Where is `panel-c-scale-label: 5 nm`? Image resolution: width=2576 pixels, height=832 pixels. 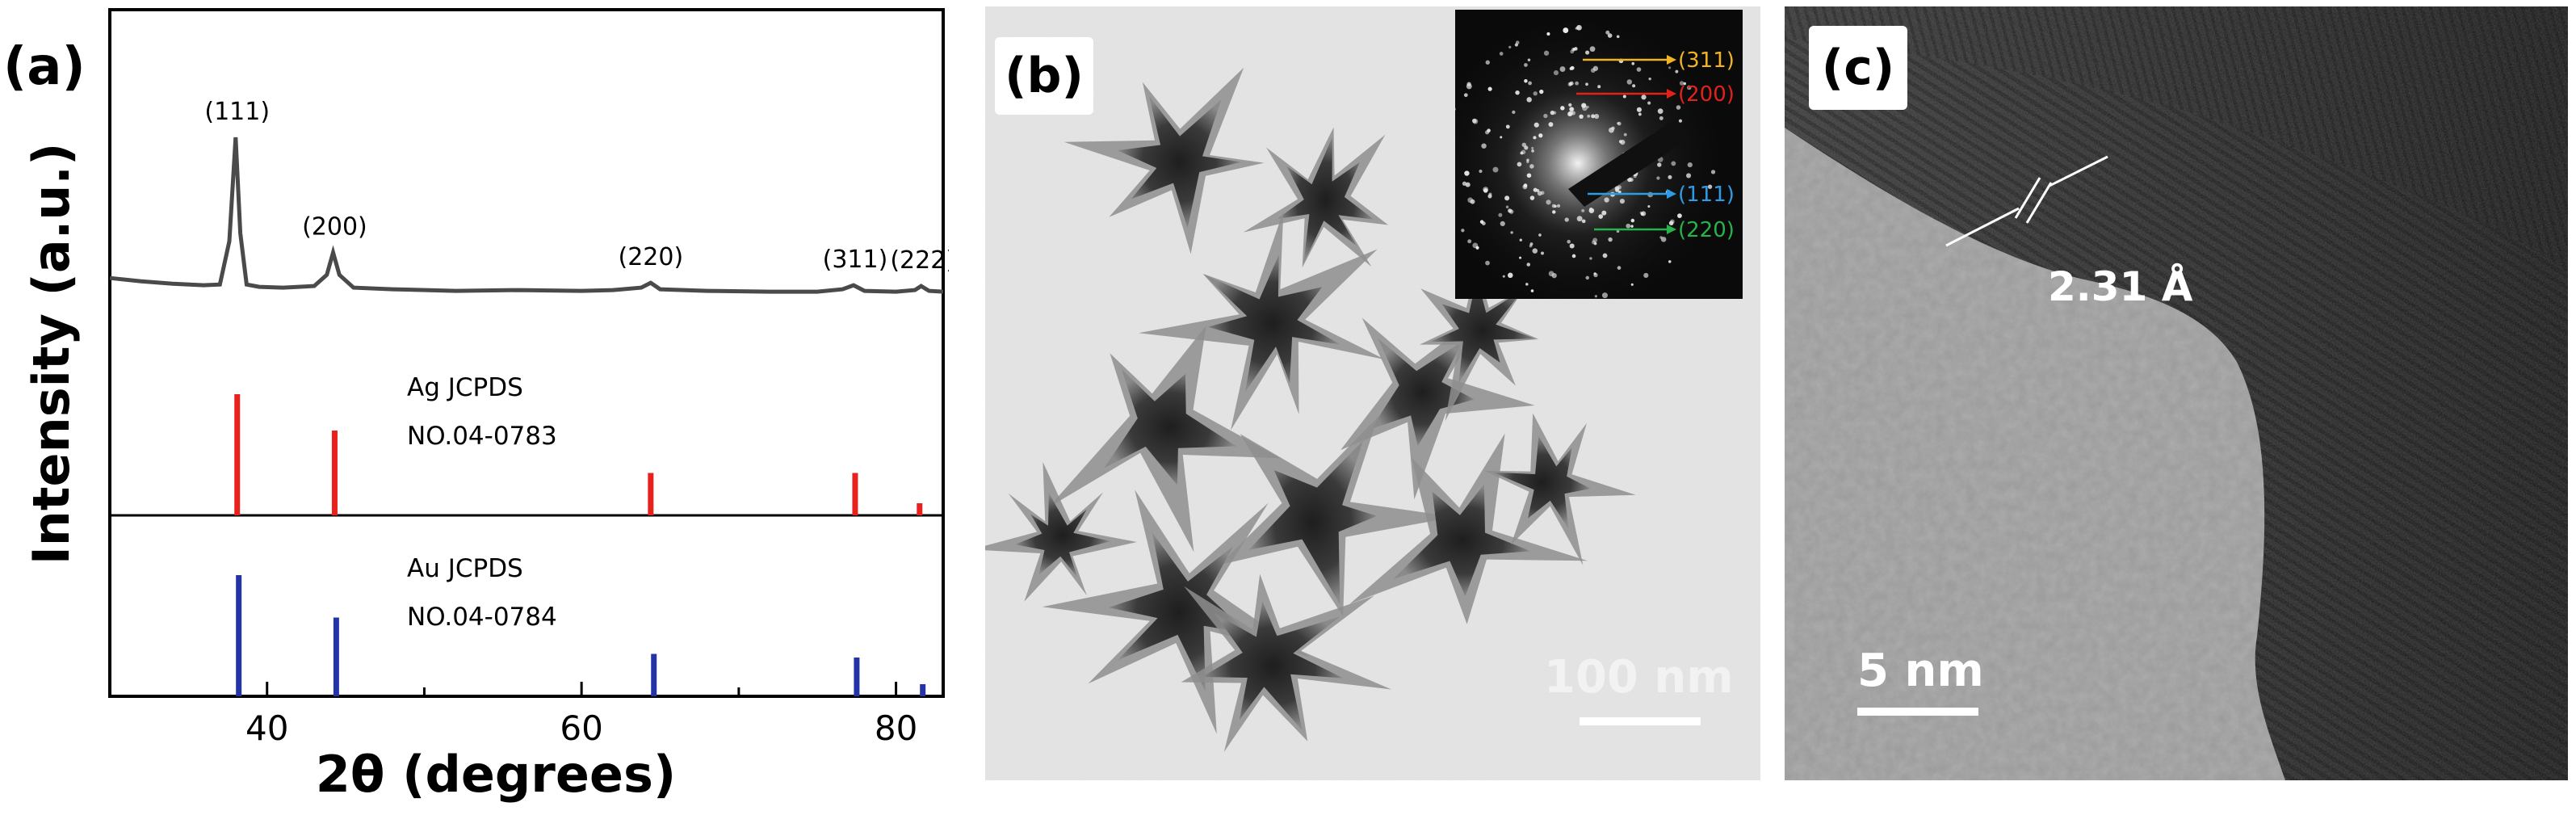
panel-c-scale-label: 5 nm is located at coordinates (1920, 671).